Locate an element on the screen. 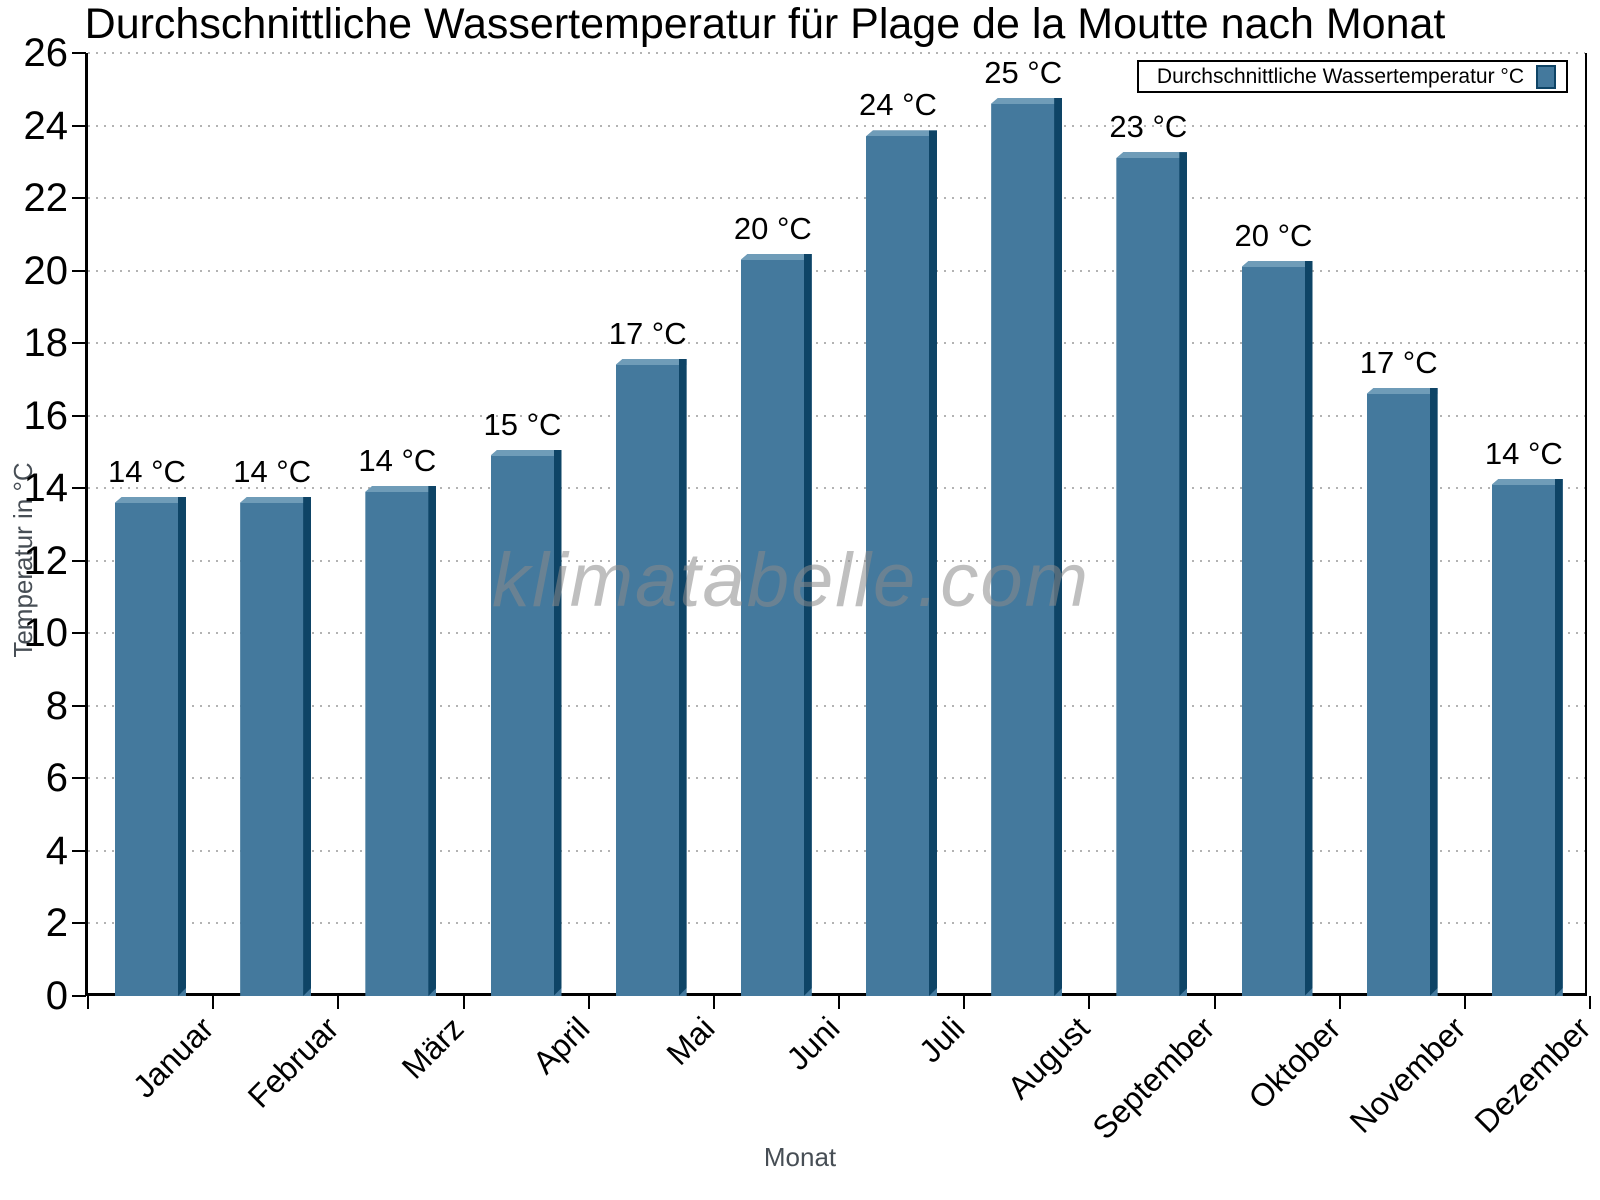 The height and width of the screenshot is (1200, 1600). bar-april is located at coordinates (526, 722).